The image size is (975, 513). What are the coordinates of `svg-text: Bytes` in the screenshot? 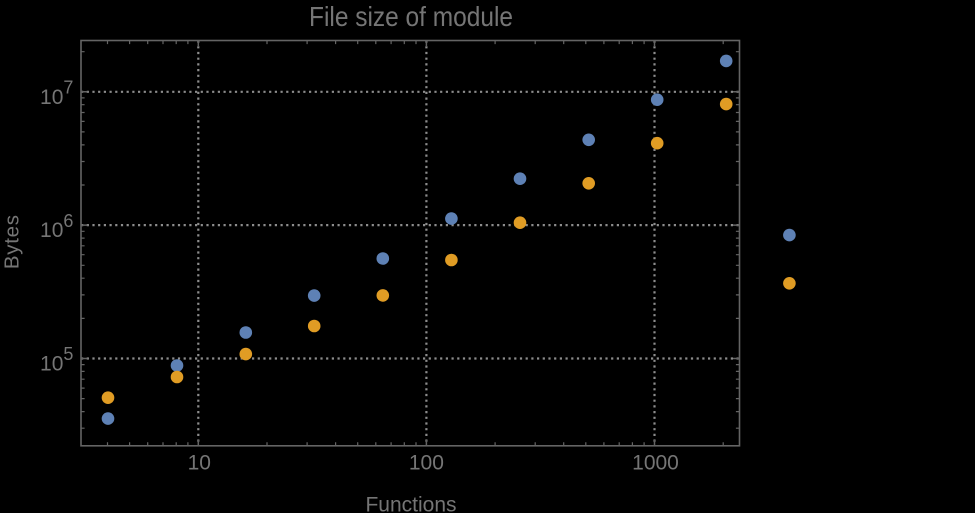 It's located at (12, 241).